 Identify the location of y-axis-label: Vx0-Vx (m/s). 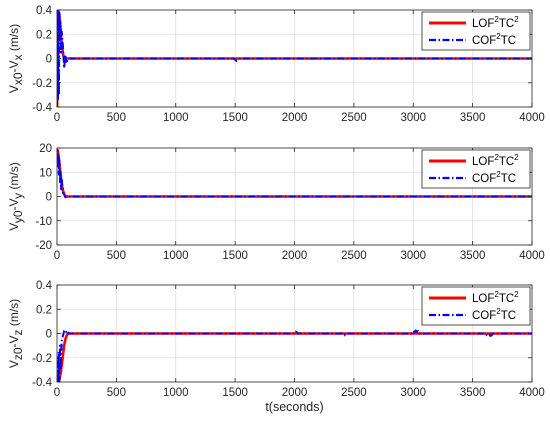
(16, 58).